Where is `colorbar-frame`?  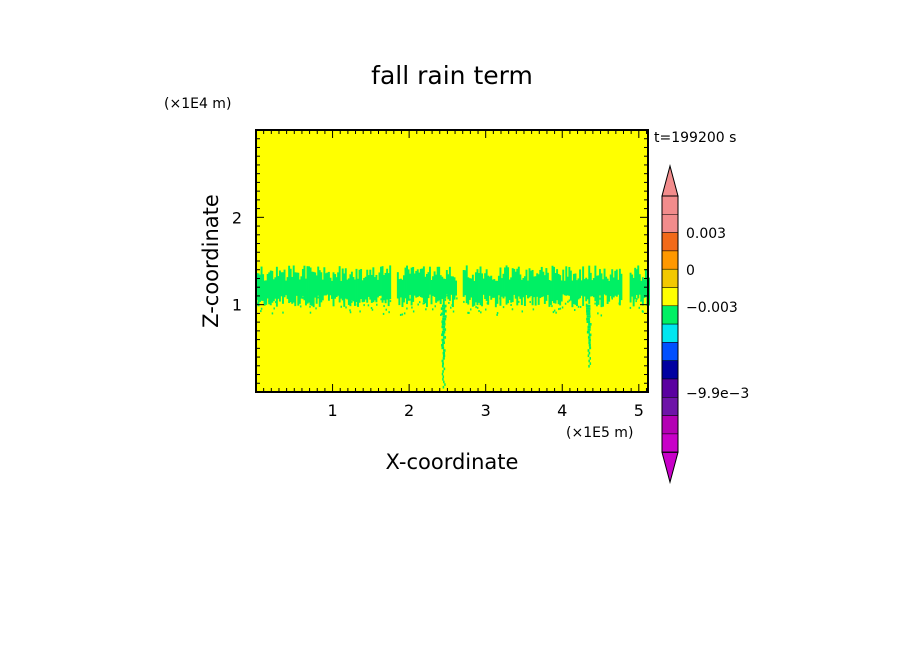 colorbar-frame is located at coordinates (670, 324).